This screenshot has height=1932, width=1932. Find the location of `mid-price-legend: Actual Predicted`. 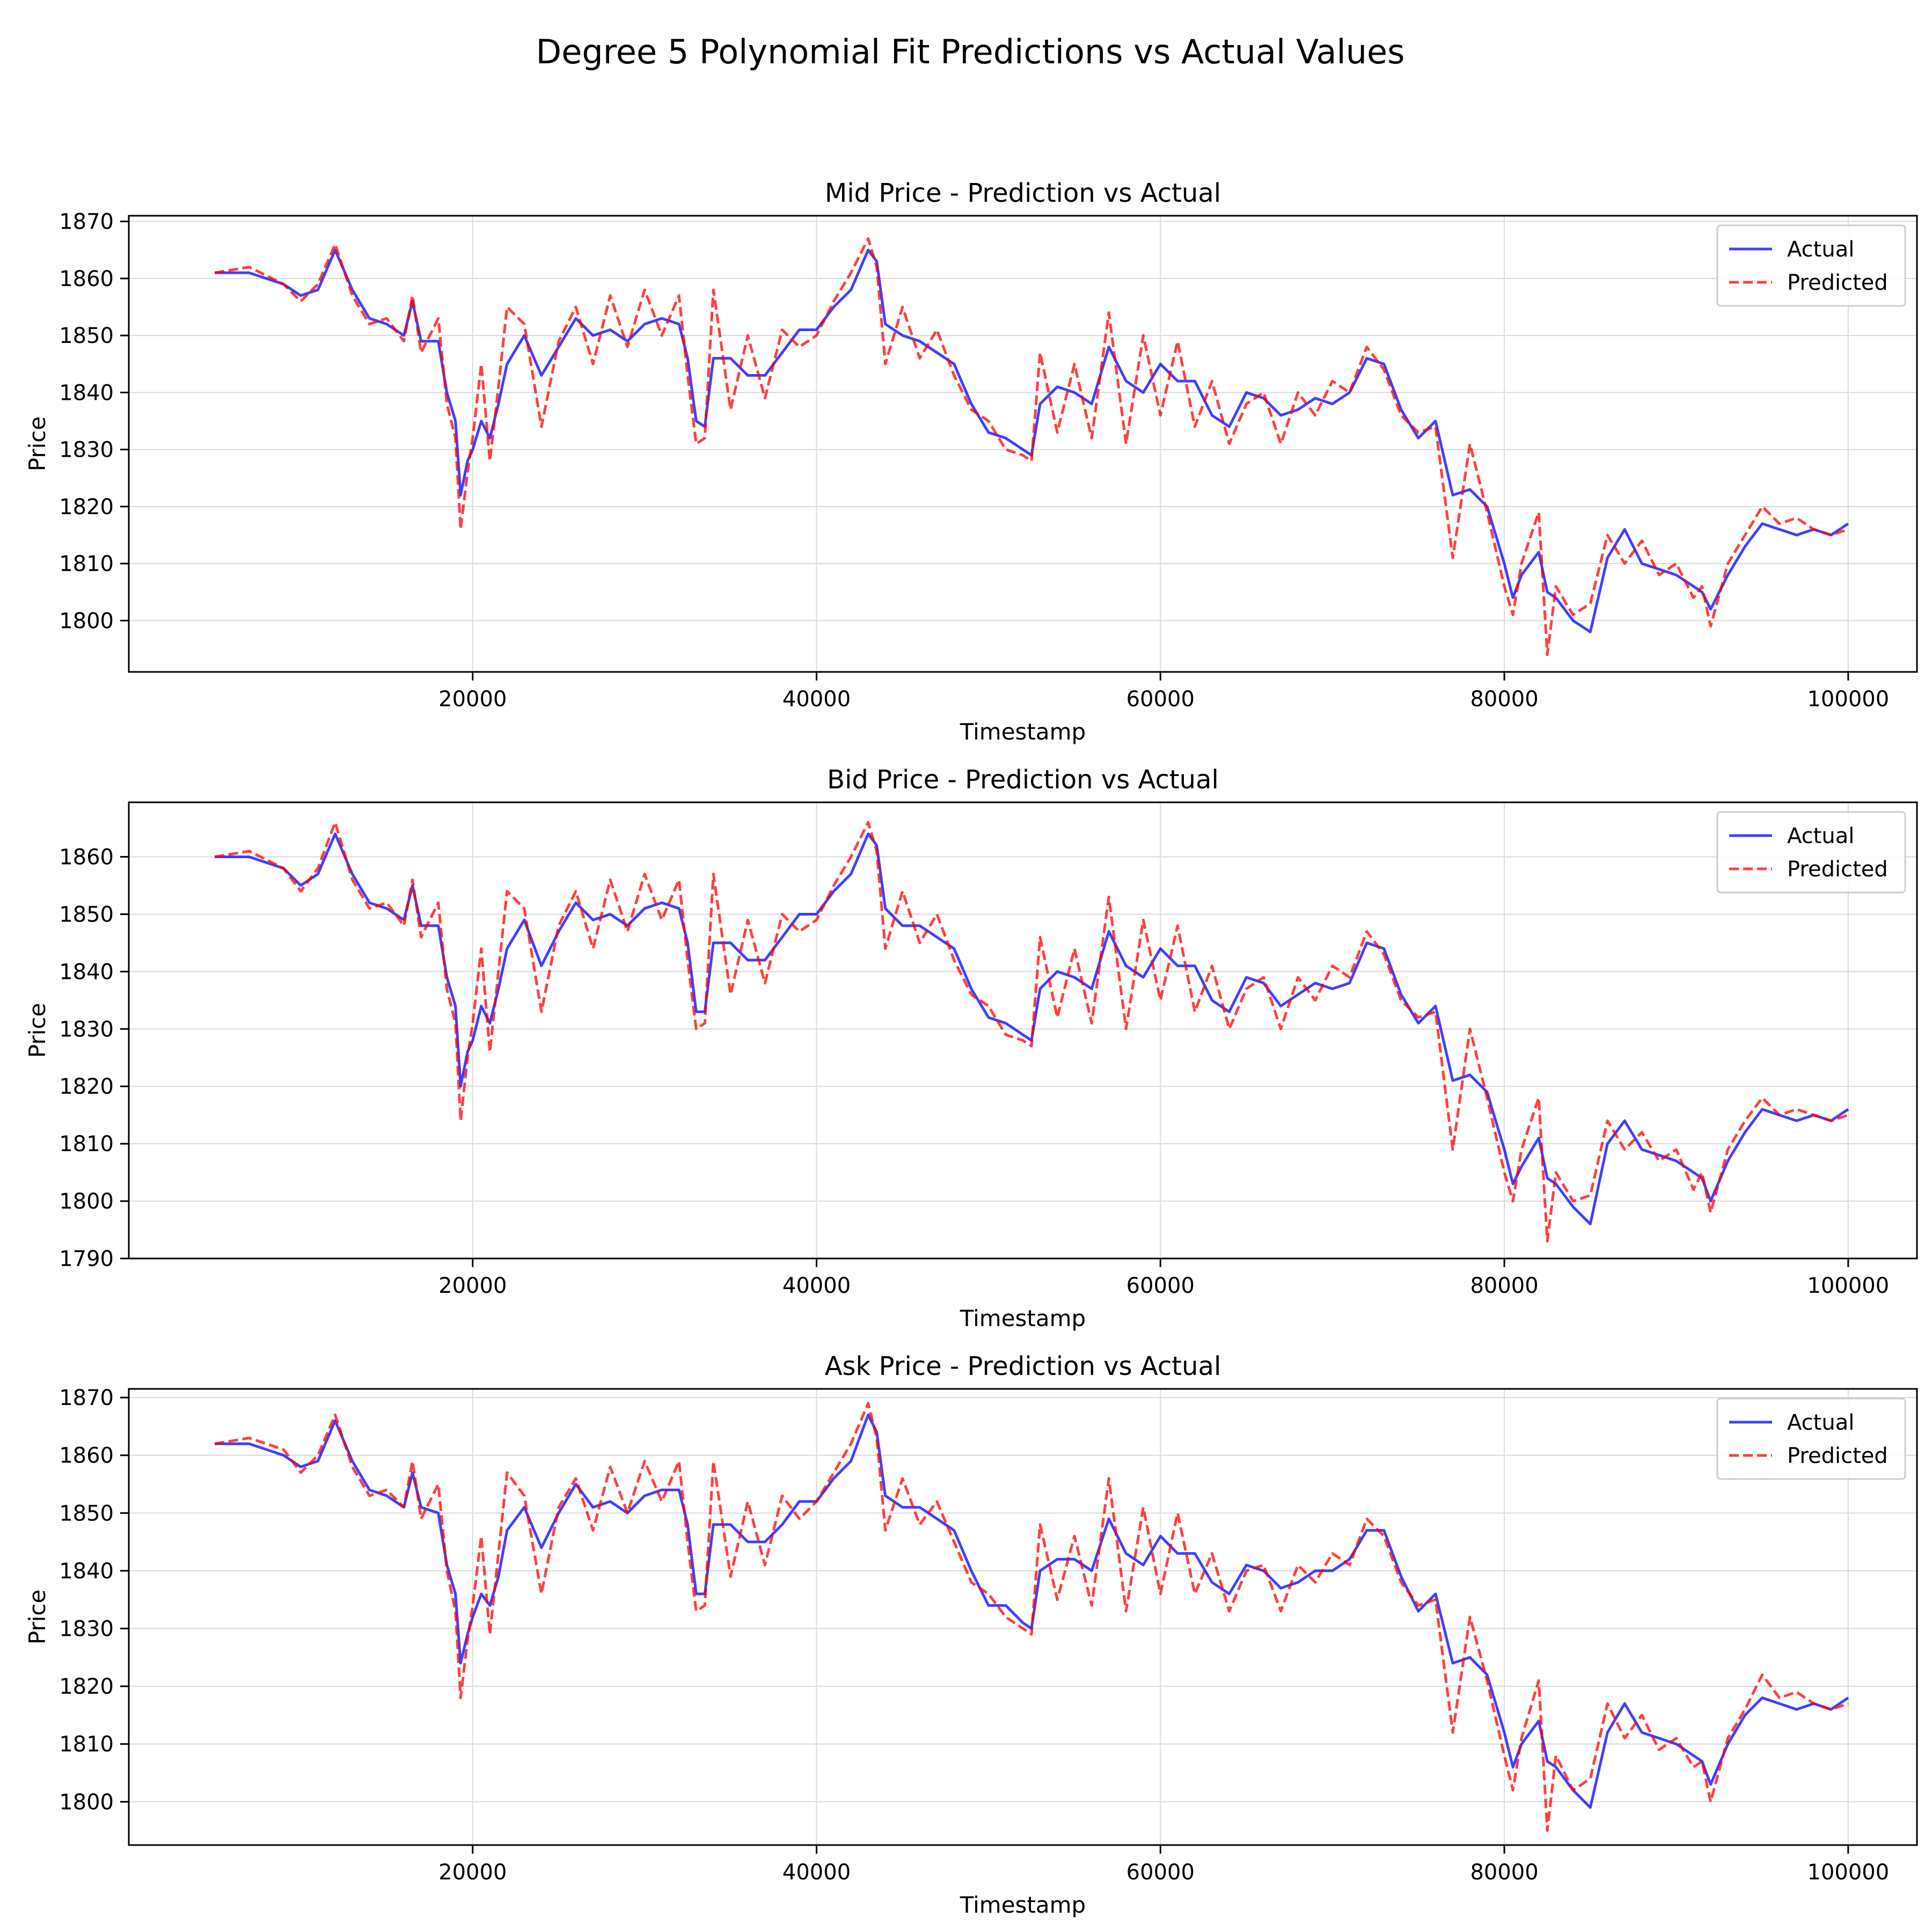

mid-price-legend: Actual Predicted is located at coordinates (1811, 265).